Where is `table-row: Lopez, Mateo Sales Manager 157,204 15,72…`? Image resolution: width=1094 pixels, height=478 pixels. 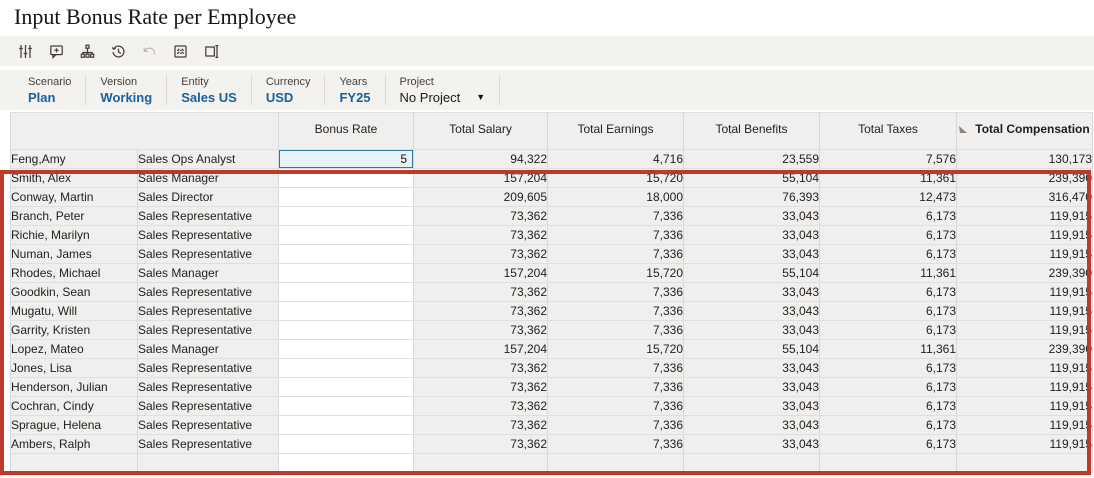
table-row: Lopez, Mateo Sales Manager 157,204 15,72… is located at coordinates (551, 349).